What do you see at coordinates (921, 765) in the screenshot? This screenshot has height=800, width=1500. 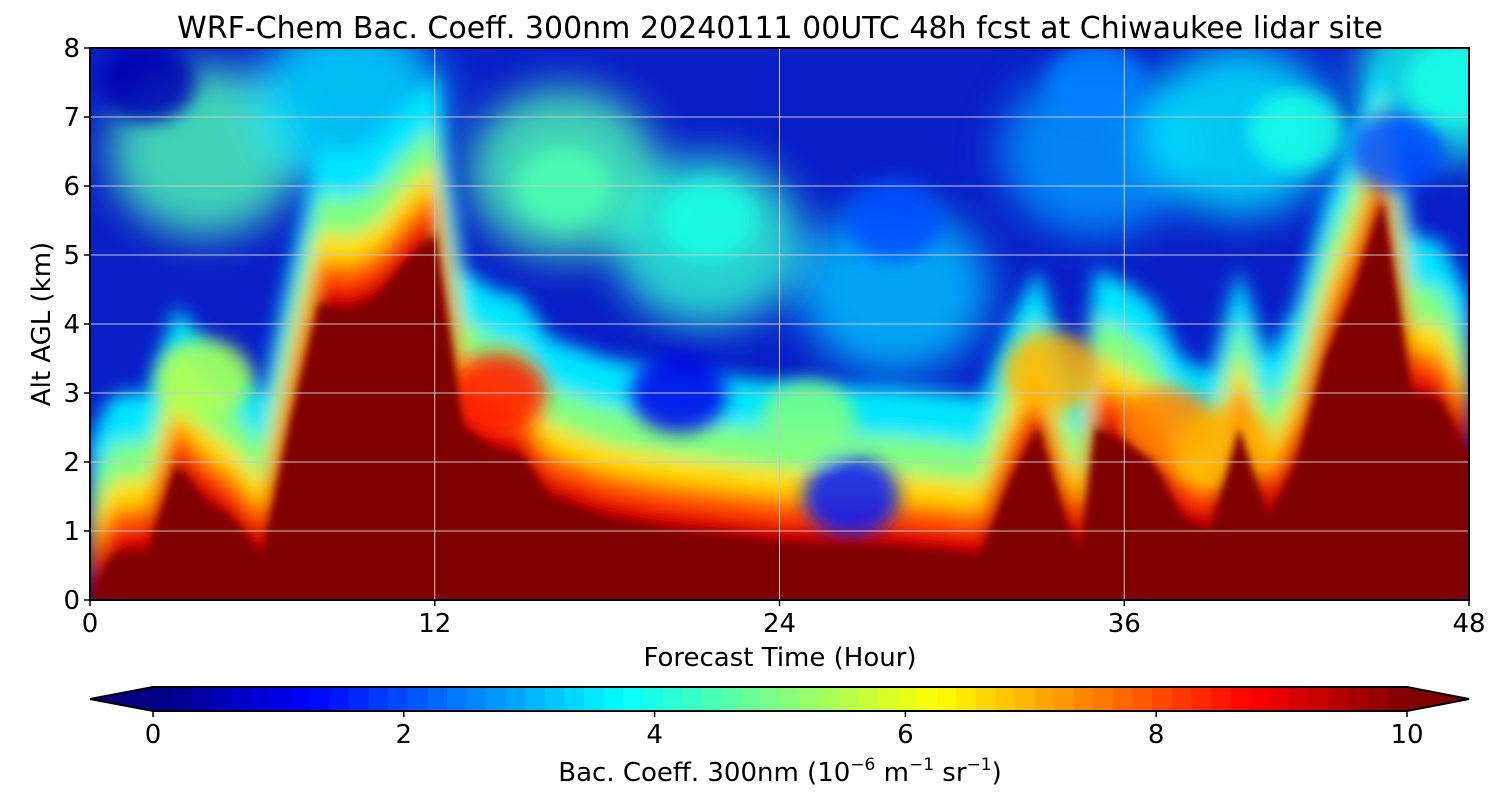 I see `colorbar-label-exp2: −1` at bounding box center [921, 765].